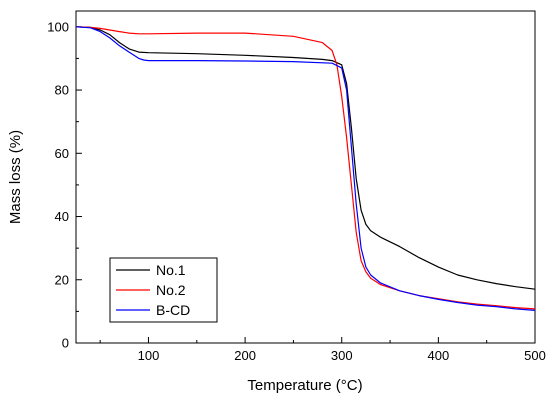 This screenshot has width=550, height=400. What do you see at coordinates (65, 343) in the screenshot?
I see `y-tick-label: 0` at bounding box center [65, 343].